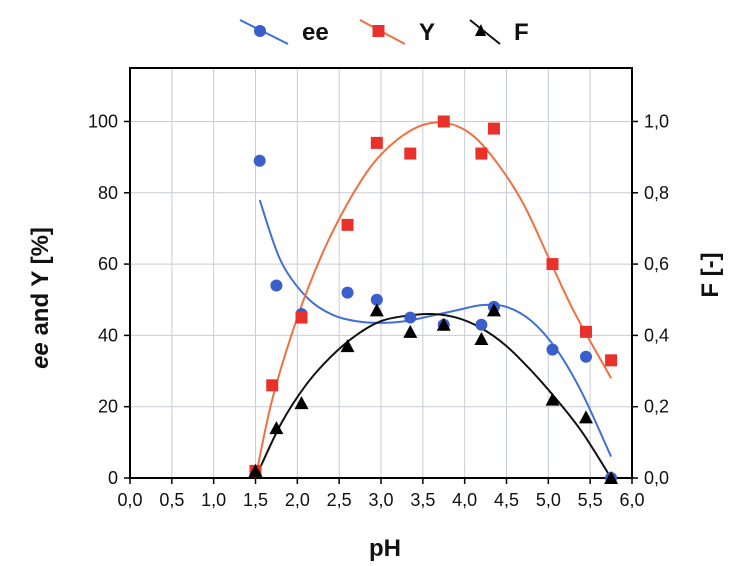  I want to click on y-right-tick-label: 0,2, so click(656, 407).